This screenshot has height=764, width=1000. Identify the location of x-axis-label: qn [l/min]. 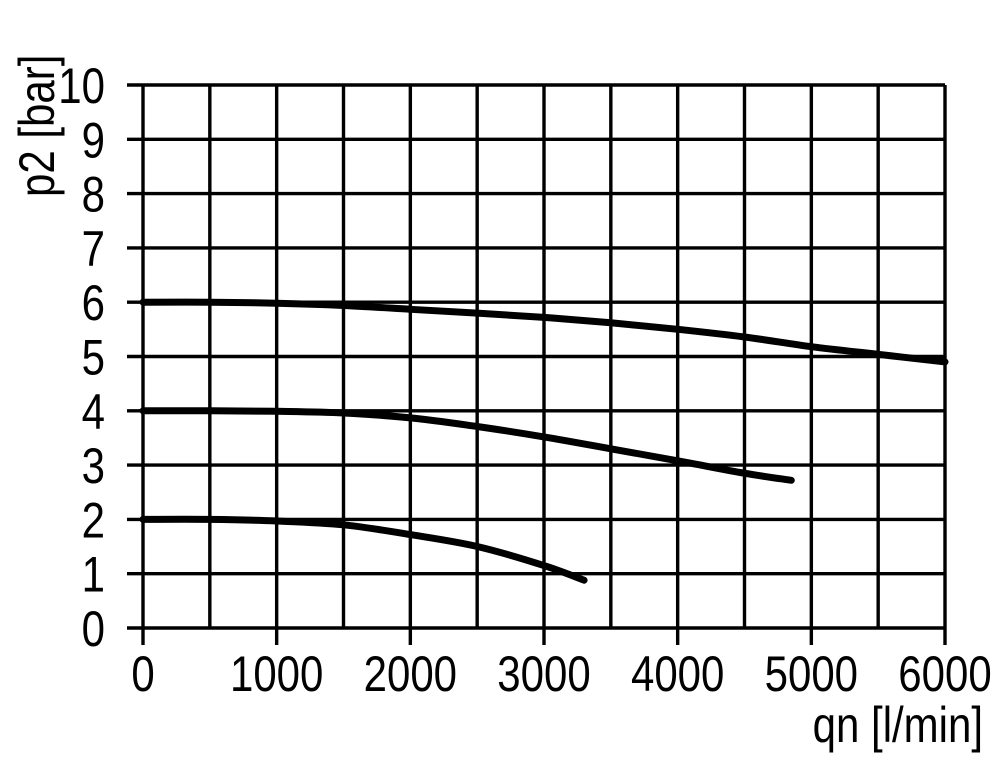
(898, 725).